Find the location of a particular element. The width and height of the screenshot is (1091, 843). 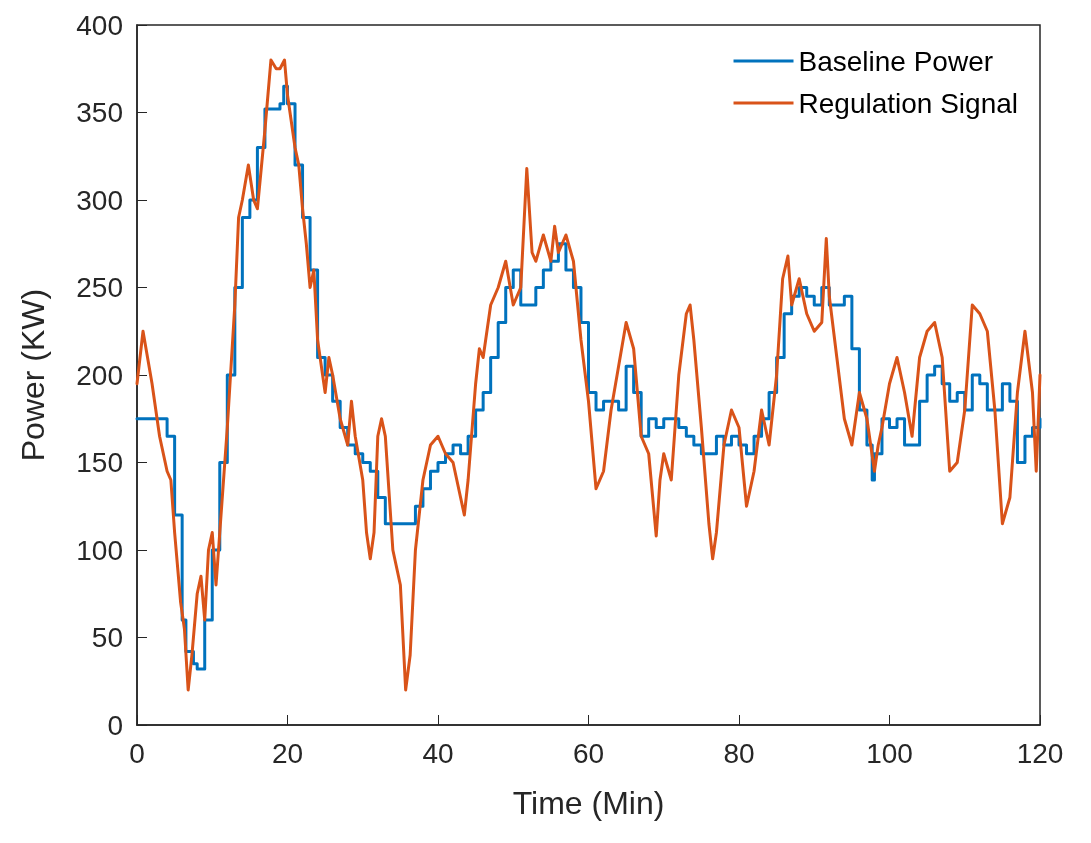

x-axis-title: Time (Min) is located at coordinates (588, 803).